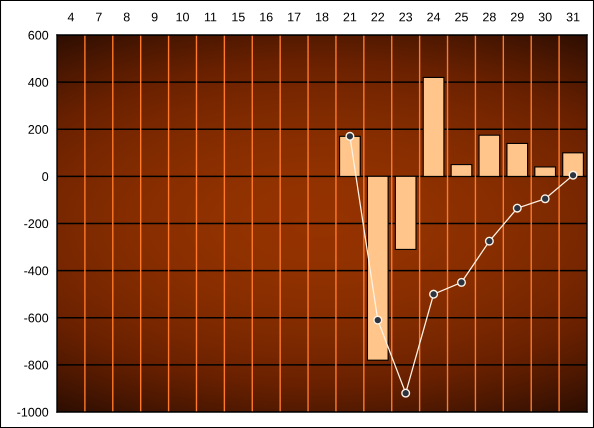 The width and height of the screenshot is (594, 428). What do you see at coordinates (36, 365) in the screenshot?
I see `y-tick-label: -800` at bounding box center [36, 365].